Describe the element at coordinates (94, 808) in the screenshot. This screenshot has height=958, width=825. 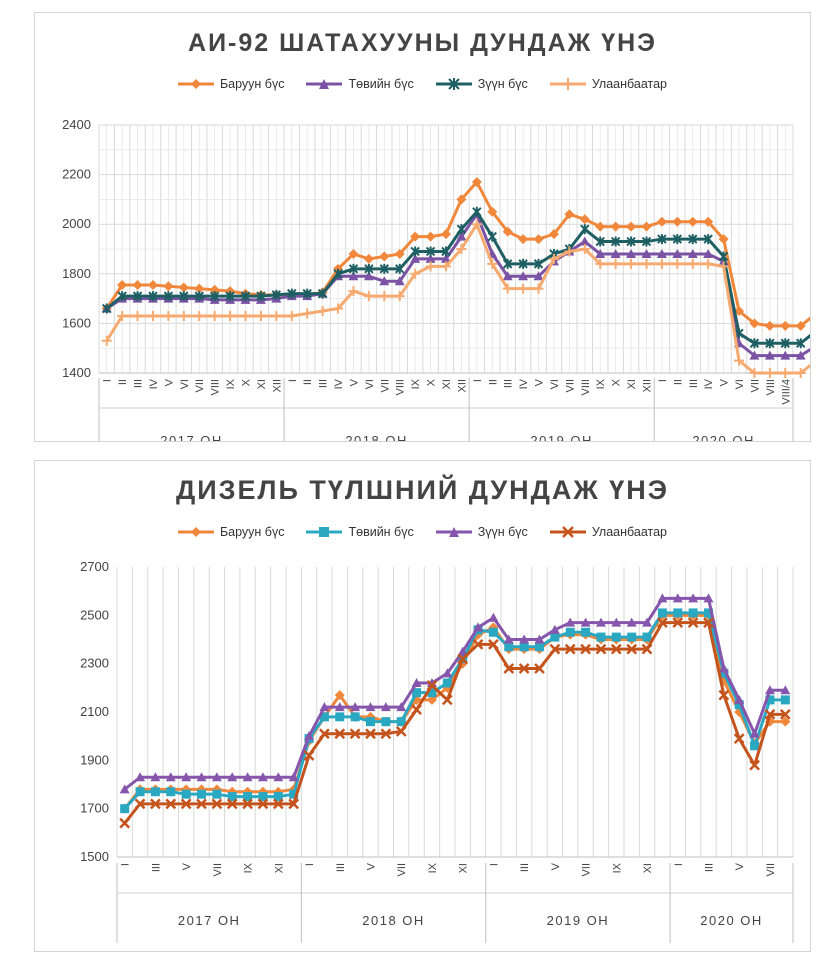
I see `y-tick-label: 1700` at that location.